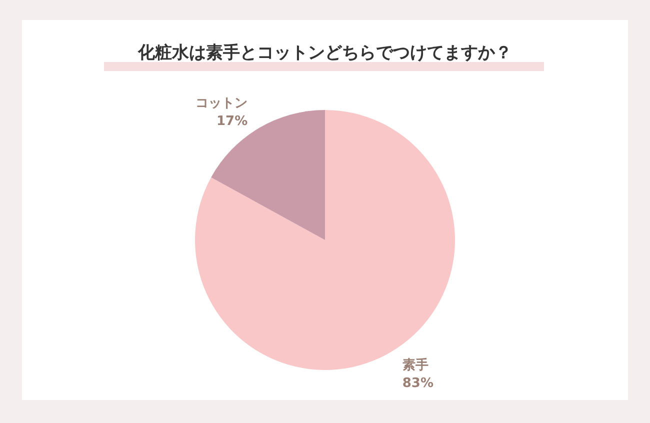 This screenshot has height=423, width=650. I want to click on slice-label: 素手, so click(415, 364).